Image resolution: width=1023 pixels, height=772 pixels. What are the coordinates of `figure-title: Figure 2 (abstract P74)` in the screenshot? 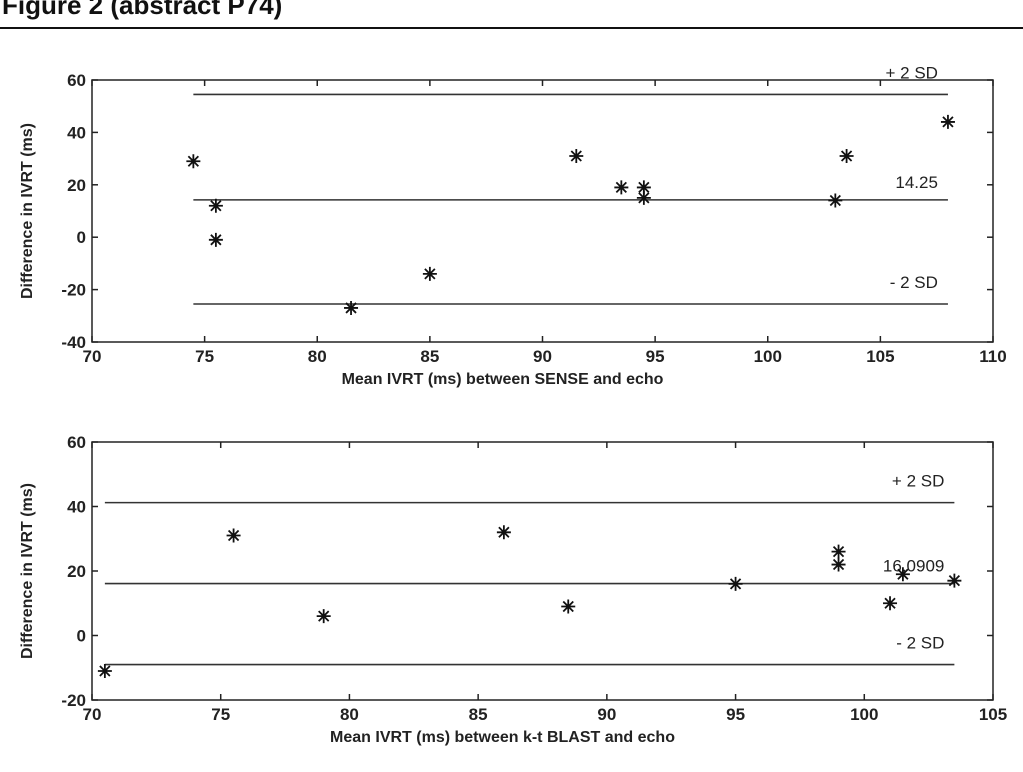 It's located at (142, 10).